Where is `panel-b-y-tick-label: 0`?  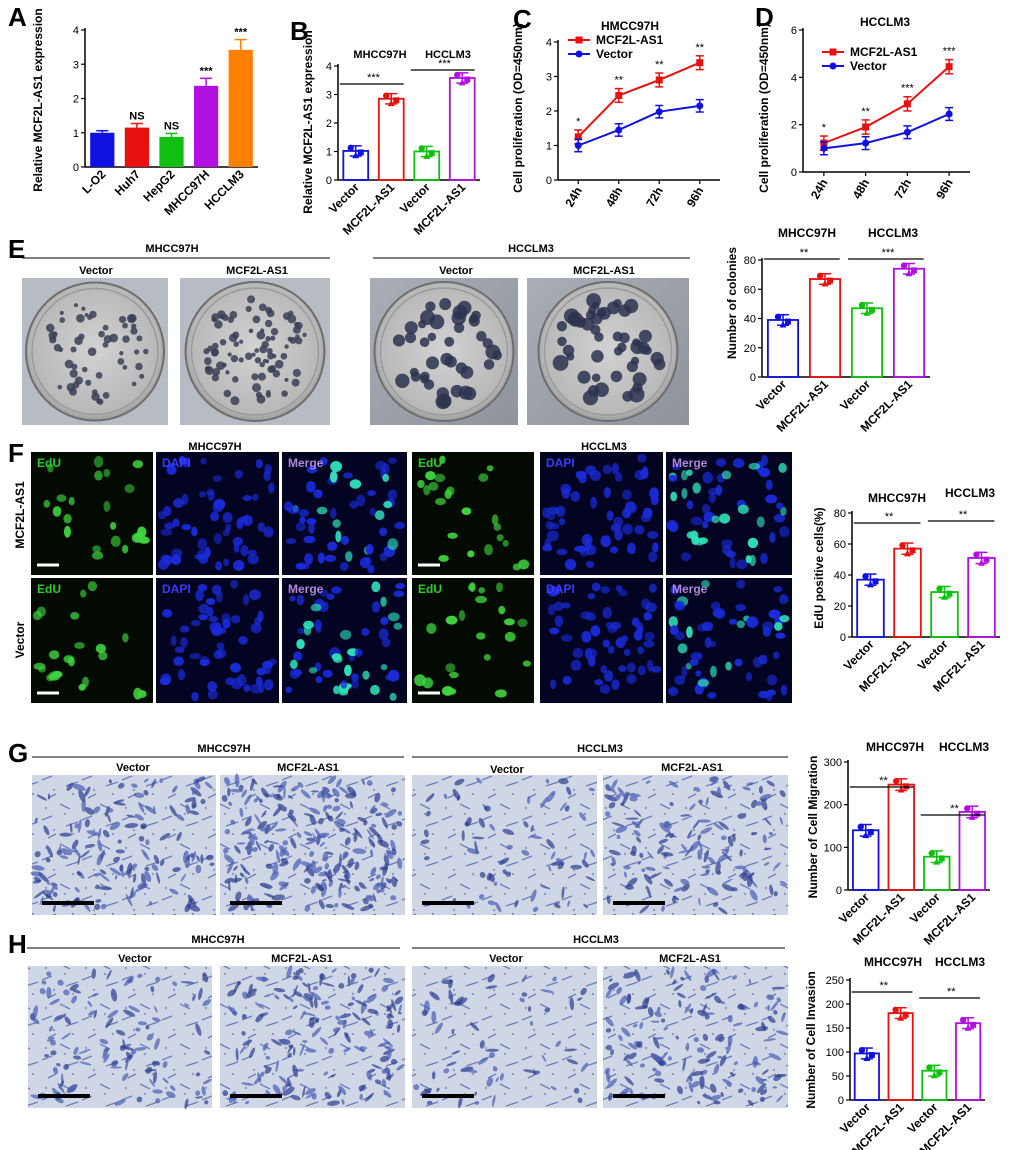
panel-b-y-tick-label: 0 is located at coordinates (329, 181).